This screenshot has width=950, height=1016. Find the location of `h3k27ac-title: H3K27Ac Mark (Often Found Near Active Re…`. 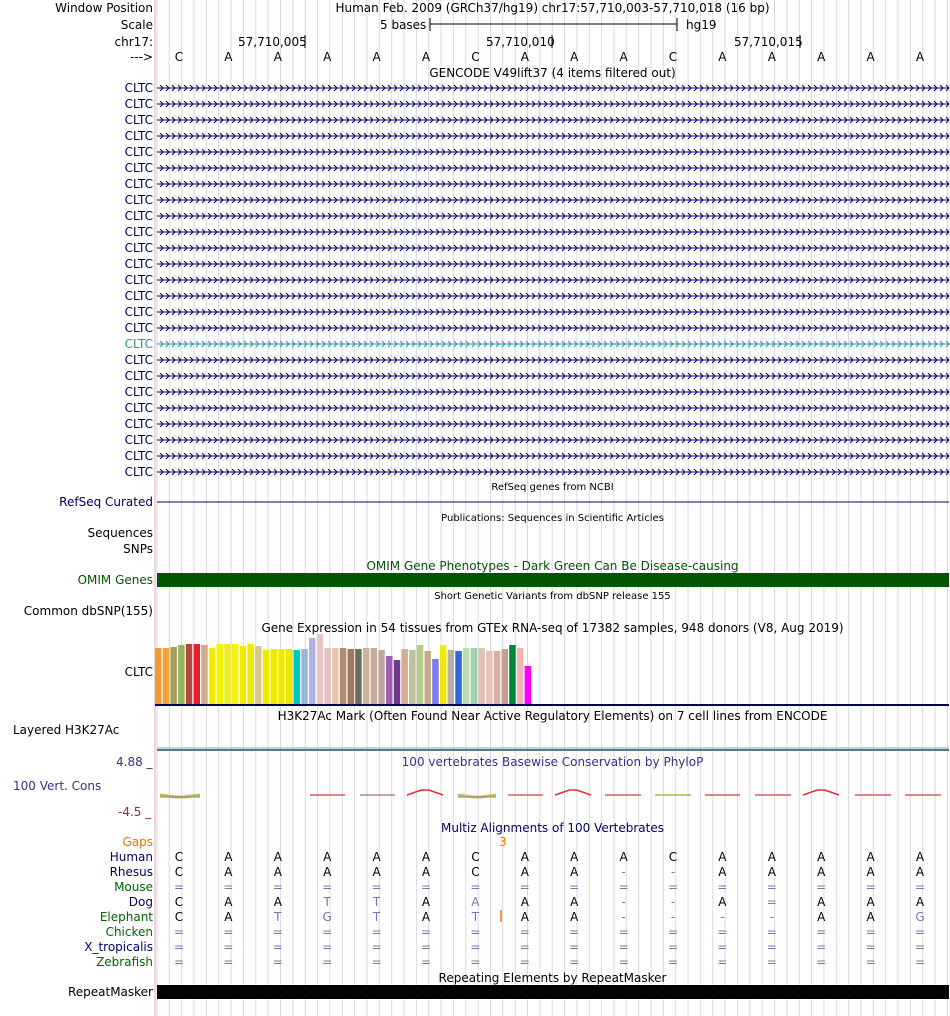

h3k27ac-title: H3K27Ac Mark (Often Found Near Active Re… is located at coordinates (552, 716).